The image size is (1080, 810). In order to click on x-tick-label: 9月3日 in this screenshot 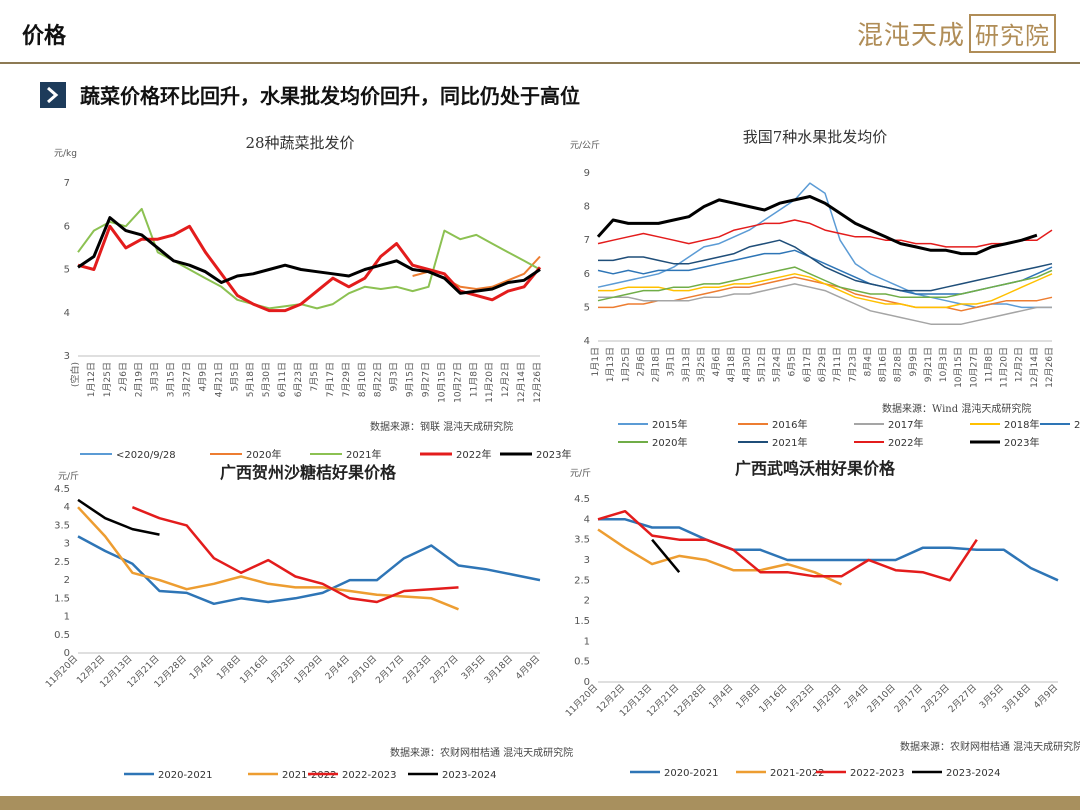, I will do `click(394, 376)`.